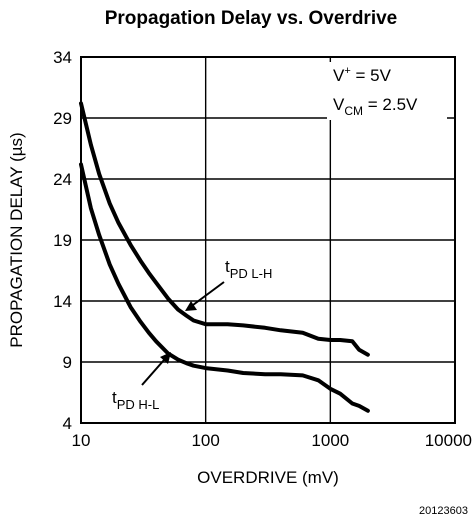 The width and height of the screenshot is (476, 523). What do you see at coordinates (156, 369) in the screenshot?
I see `arrow-hl` at bounding box center [156, 369].